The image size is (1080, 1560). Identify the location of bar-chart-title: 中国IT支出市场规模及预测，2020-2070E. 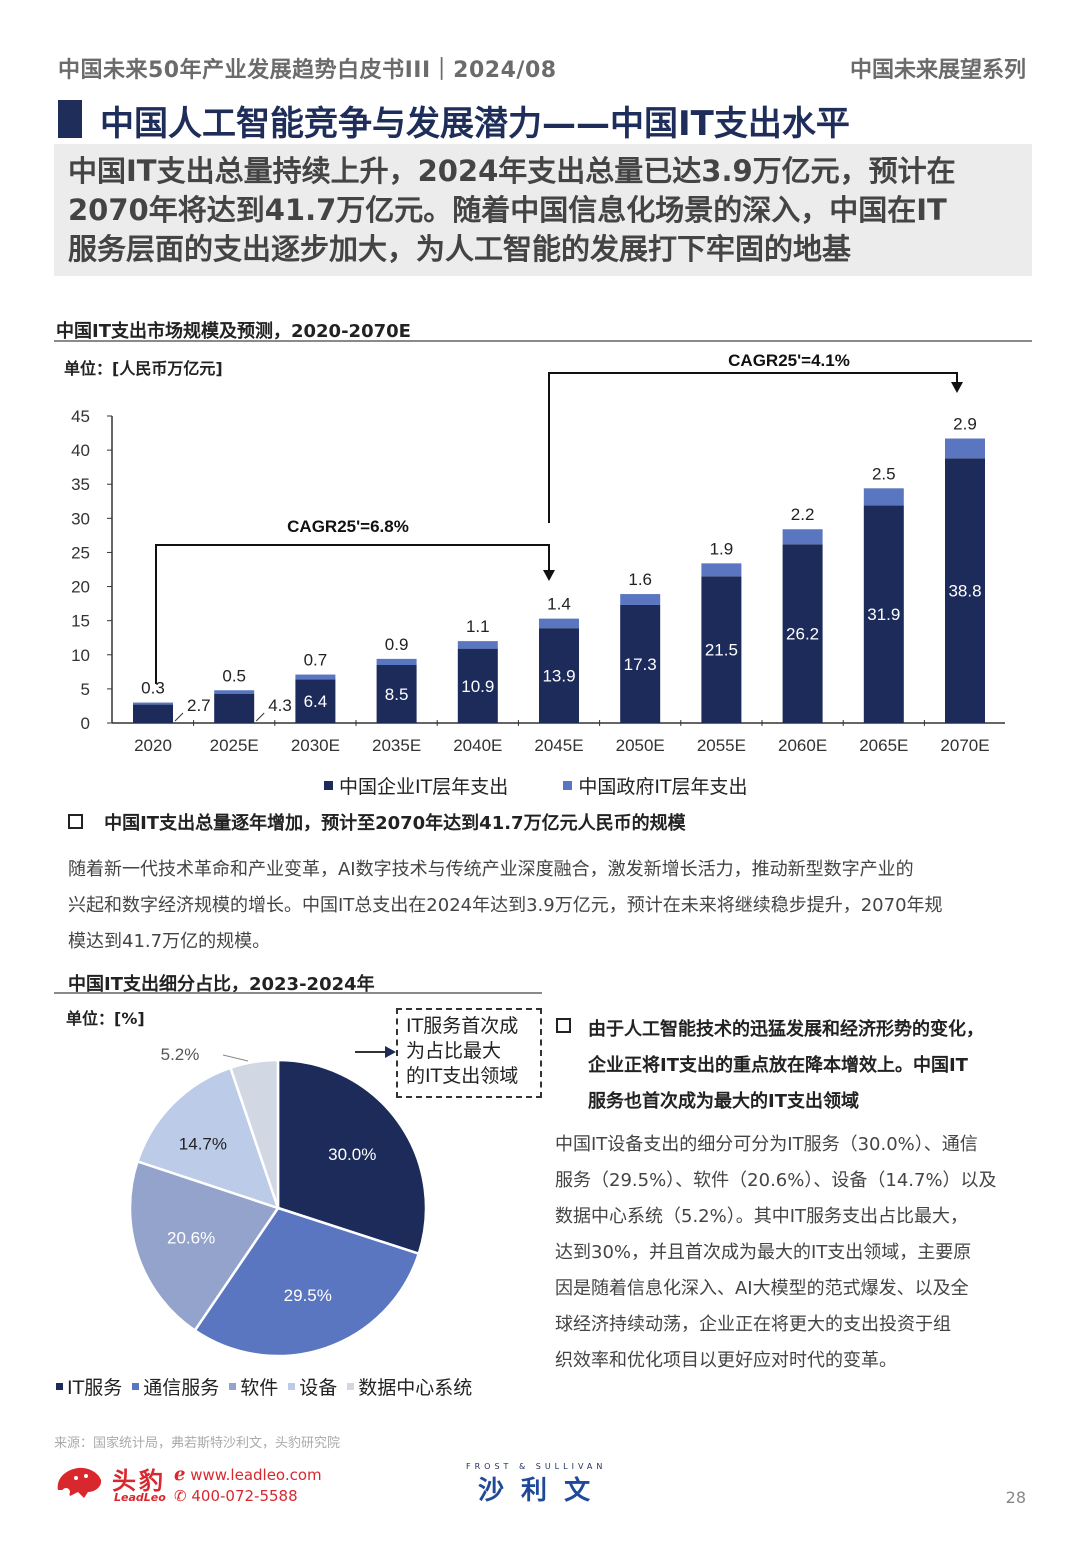
(233, 331).